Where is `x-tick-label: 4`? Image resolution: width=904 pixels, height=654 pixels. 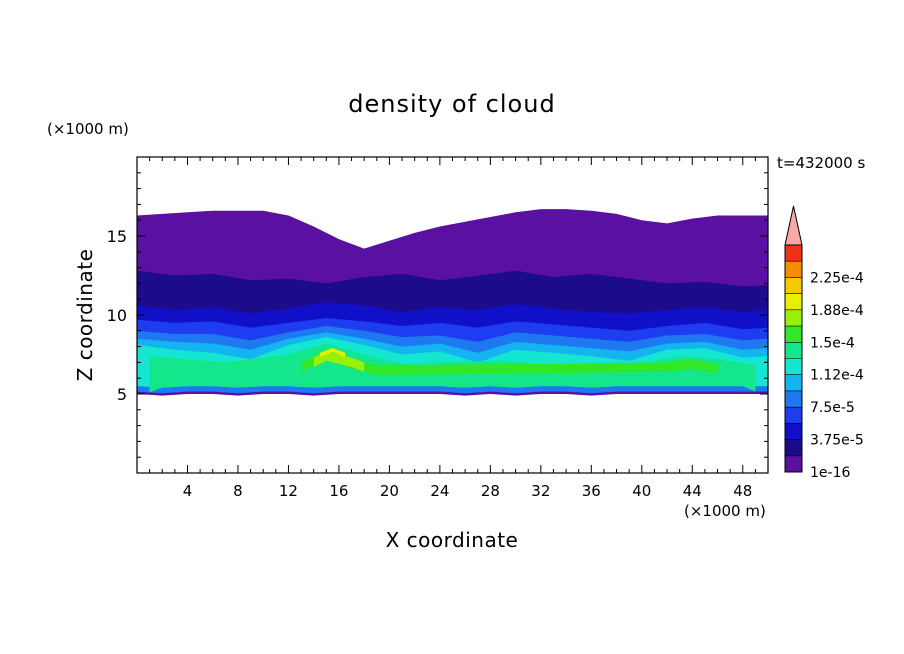
x-tick-label: 4 is located at coordinates (188, 491).